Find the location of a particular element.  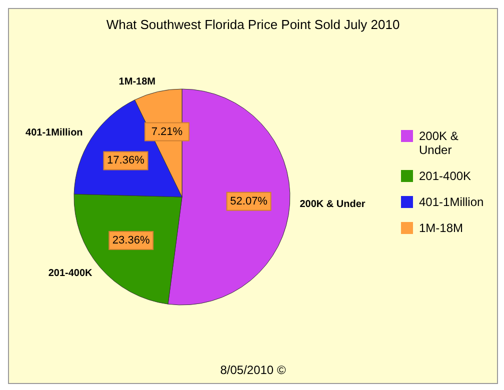

legend-label: 401-1Million is located at coordinates (452, 202).